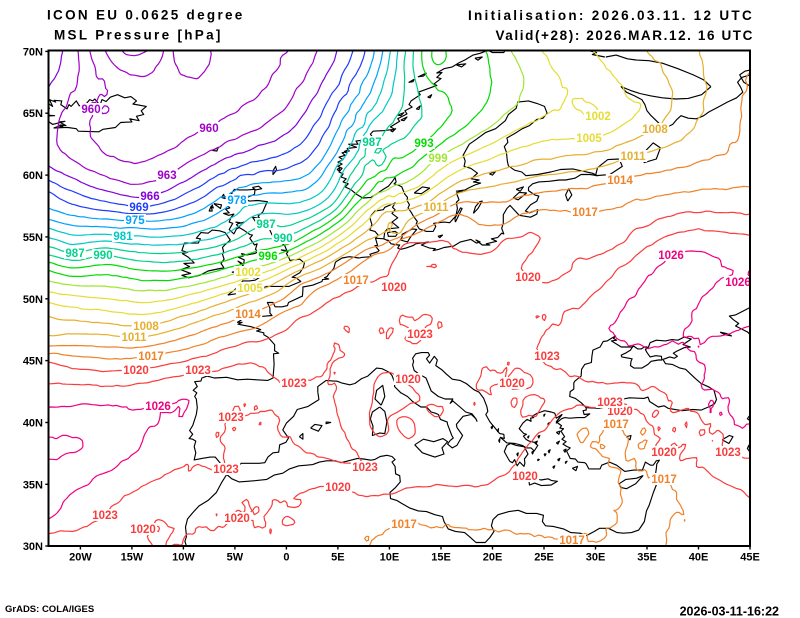 Image resolution: width=800 pixels, height=618 pixels. What do you see at coordinates (138, 208) in the screenshot?
I see `svg-text: 969` at bounding box center [138, 208].